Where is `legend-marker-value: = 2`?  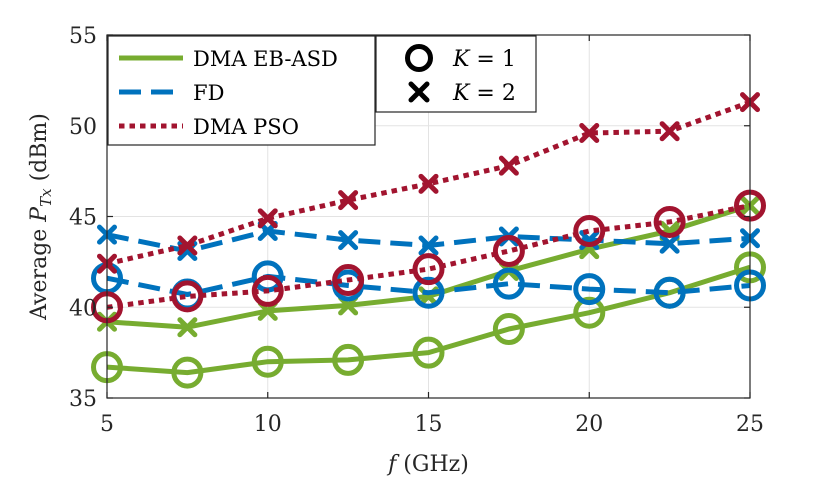 legend-marker-value: = 2 is located at coordinates (492, 93).